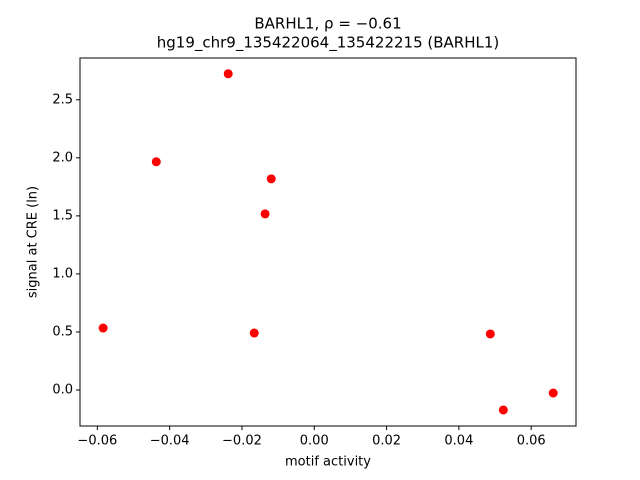  What do you see at coordinates (531, 441) in the screenshot?
I see `x-tick-label: 0.06` at bounding box center [531, 441].